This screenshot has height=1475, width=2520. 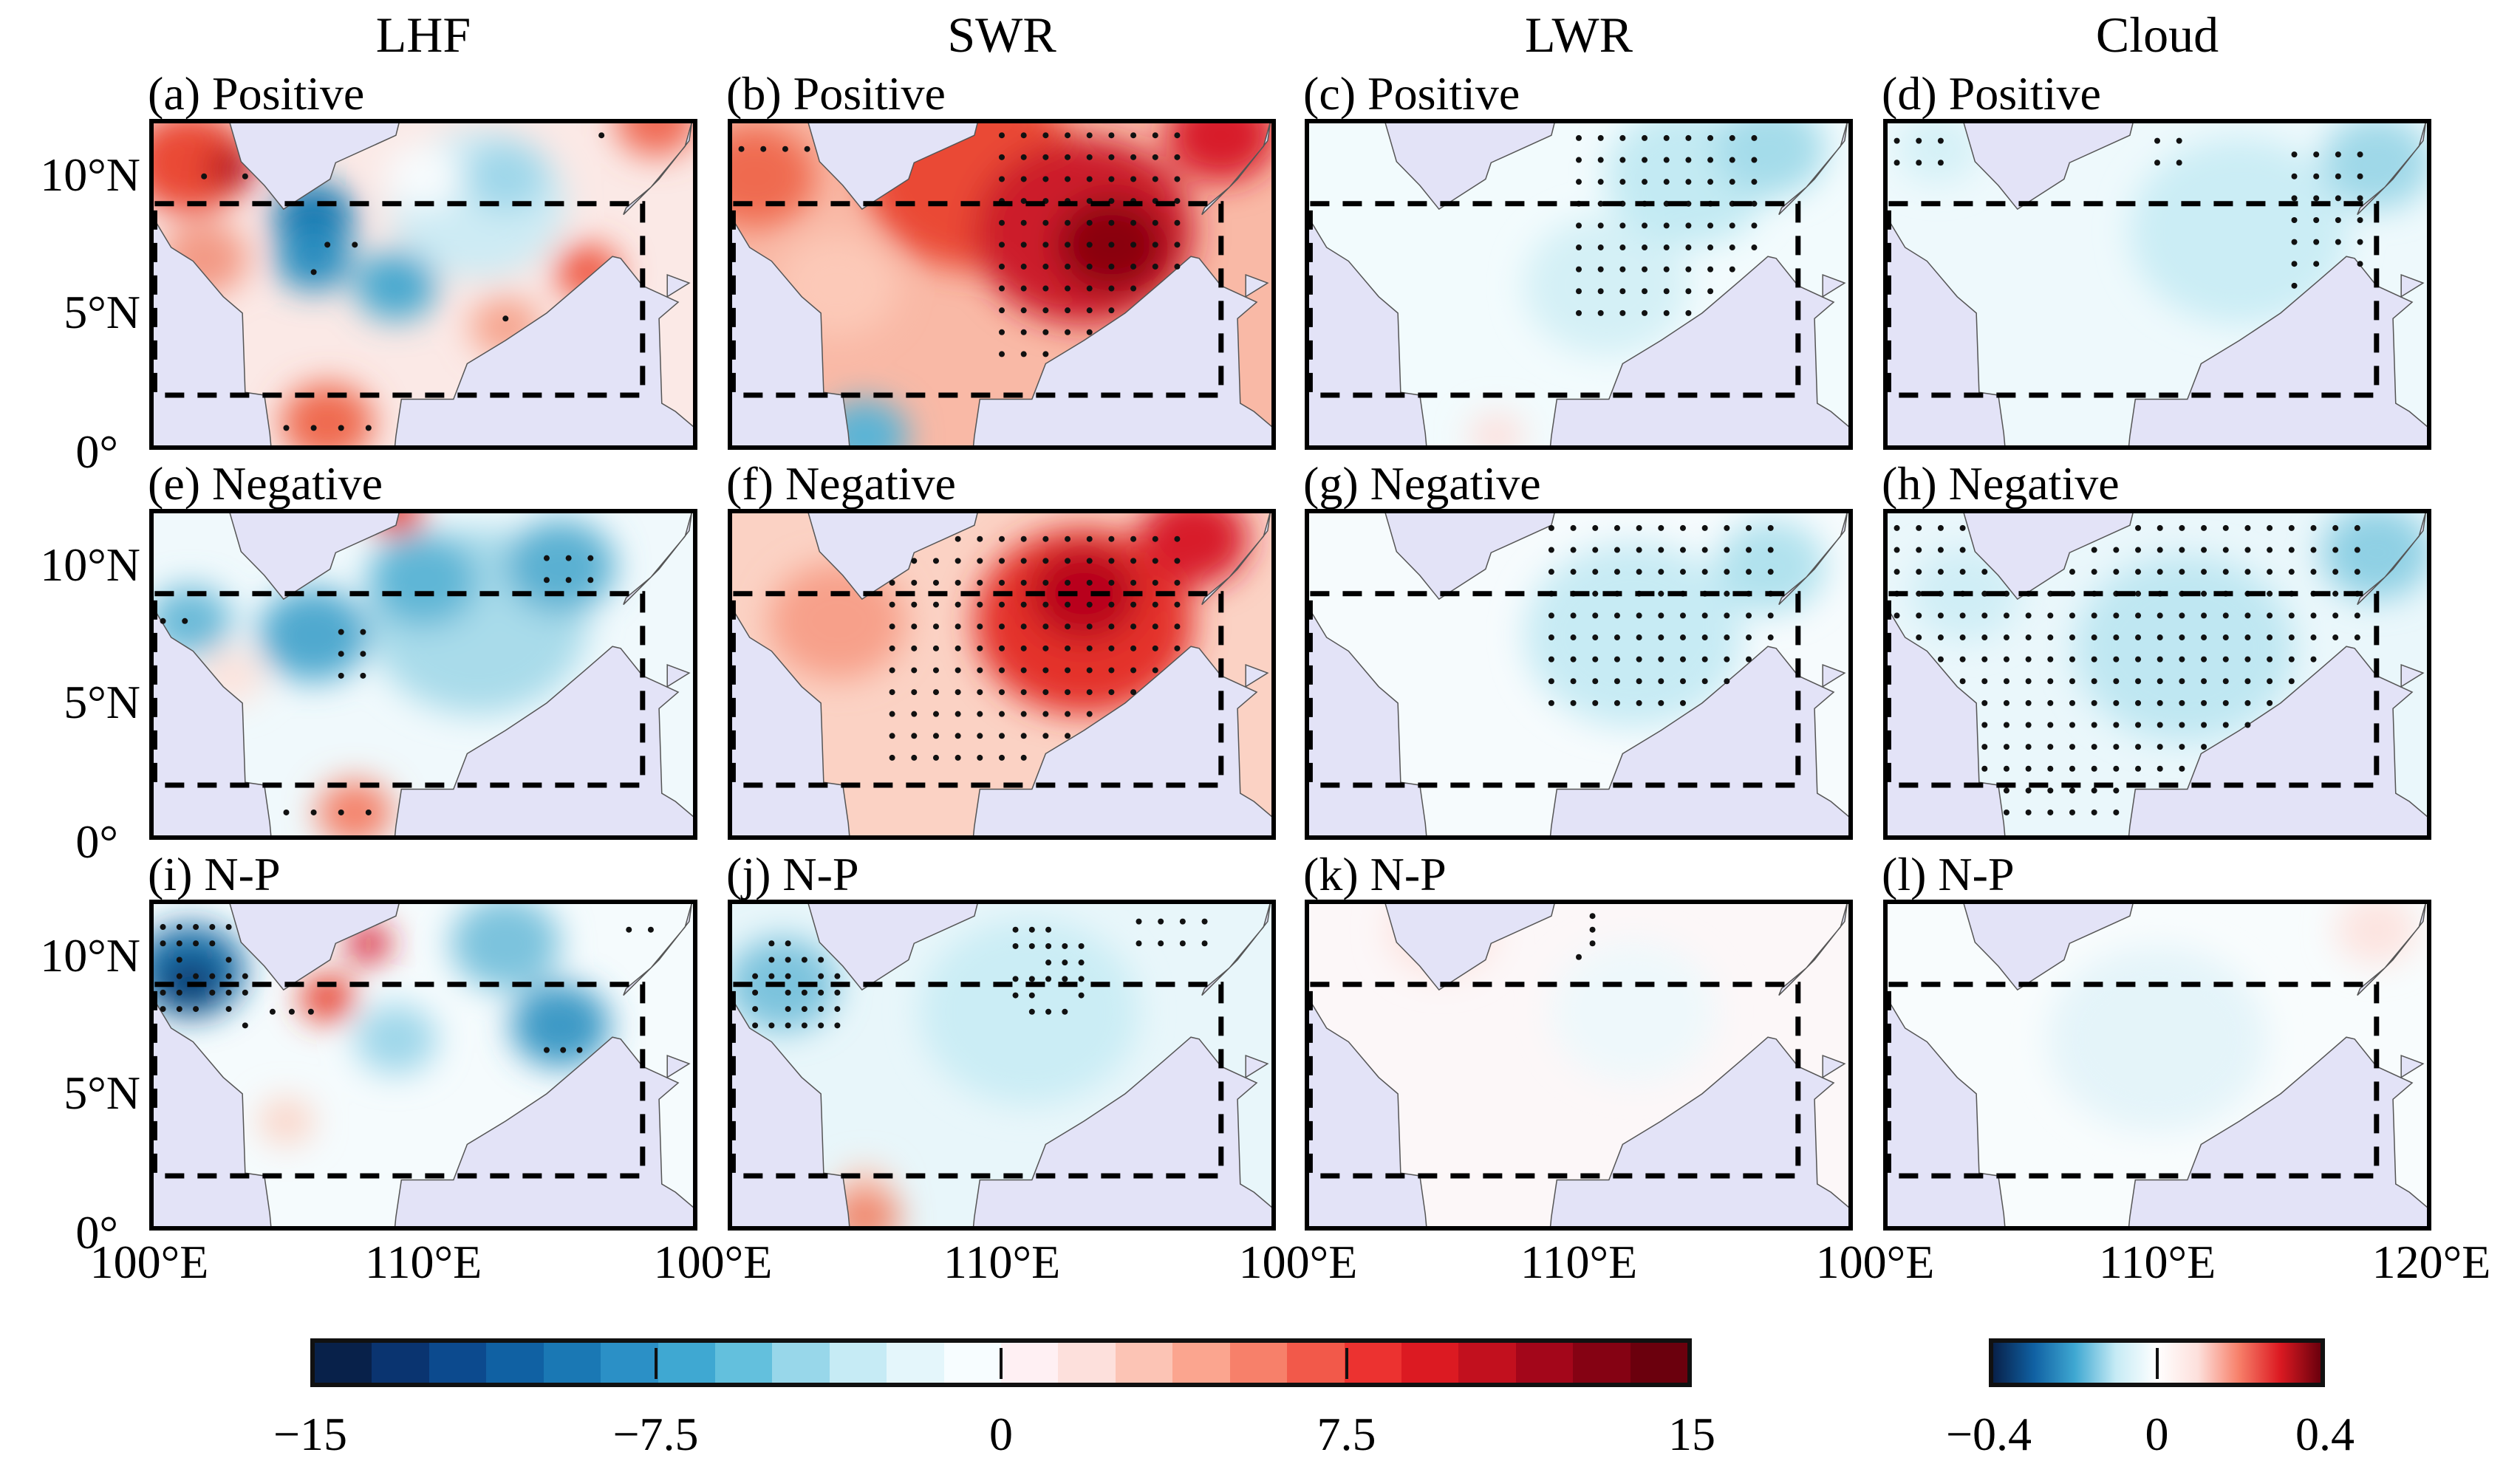 I want to click on map-panel-f, so click(x=1002, y=674).